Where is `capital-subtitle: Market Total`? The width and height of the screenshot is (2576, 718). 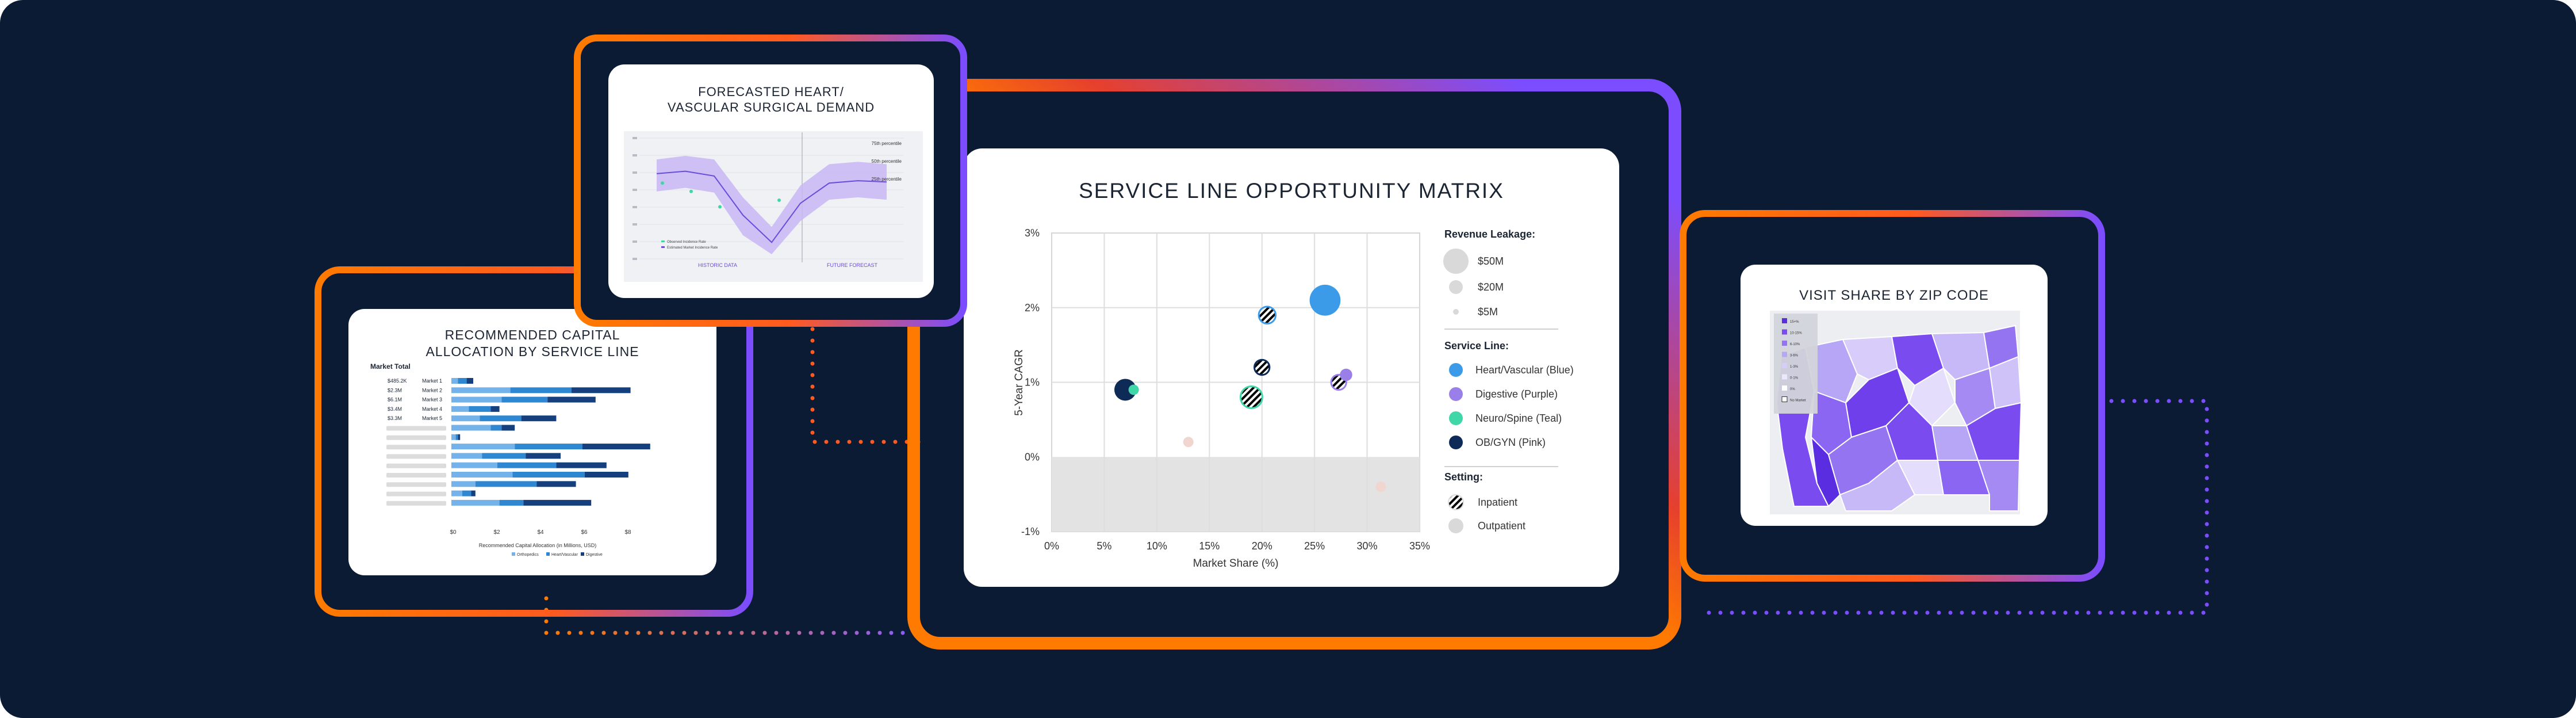
capital-subtitle: Market Total is located at coordinates (390, 366).